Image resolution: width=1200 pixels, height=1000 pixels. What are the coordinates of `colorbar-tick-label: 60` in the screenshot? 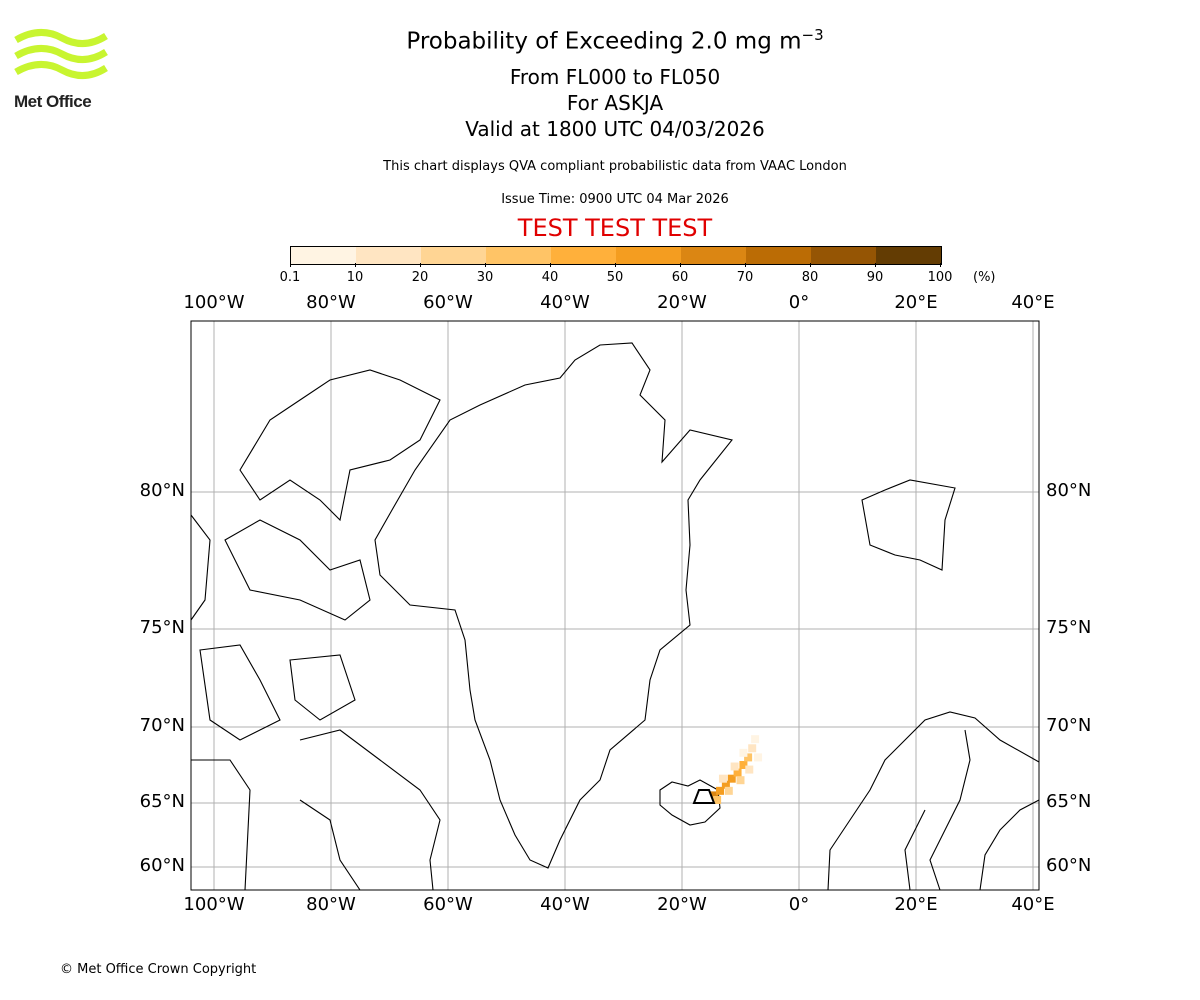 It's located at (680, 277).